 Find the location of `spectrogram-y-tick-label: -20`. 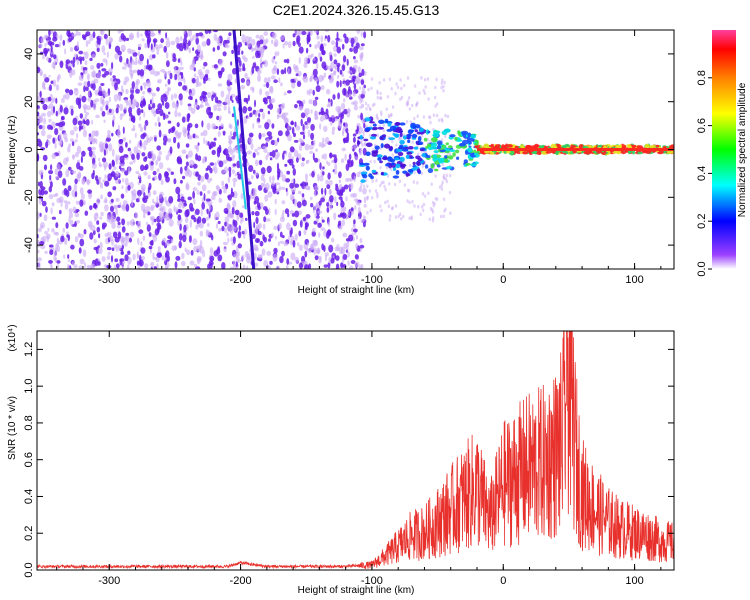

spectrogram-y-tick-label: -20 is located at coordinates (29, 197).